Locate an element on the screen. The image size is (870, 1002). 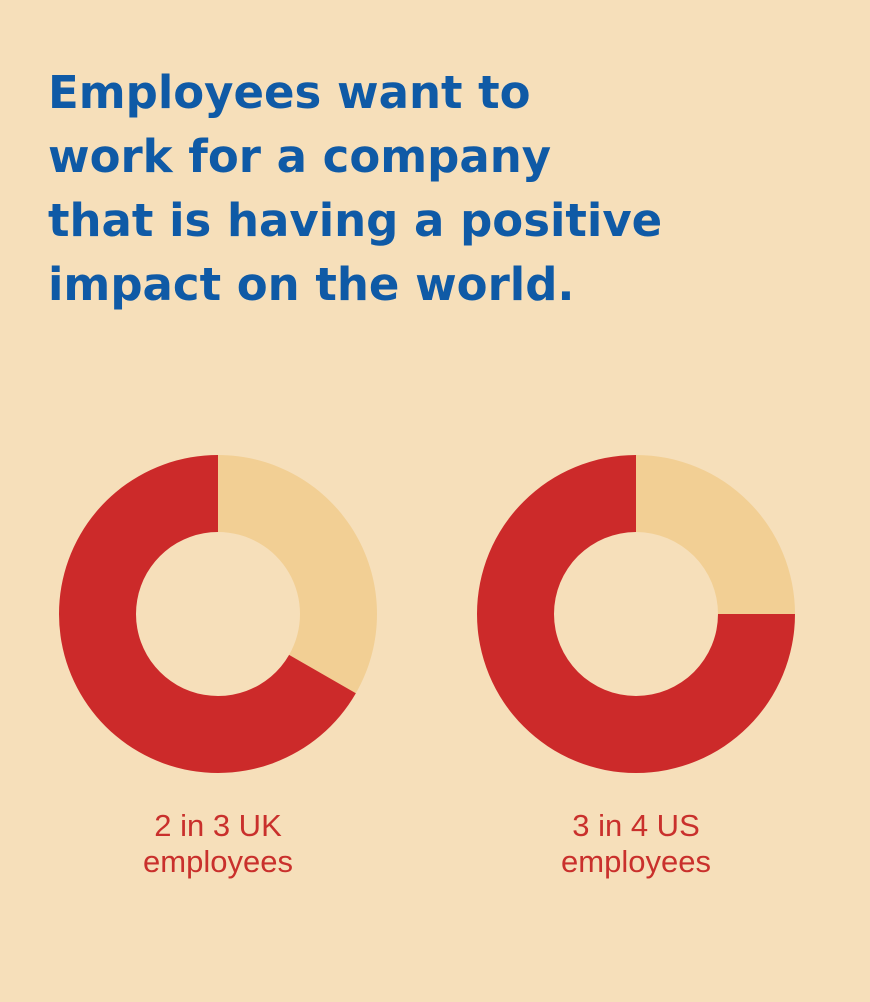
title-line: work for a company is located at coordinates (299, 156).